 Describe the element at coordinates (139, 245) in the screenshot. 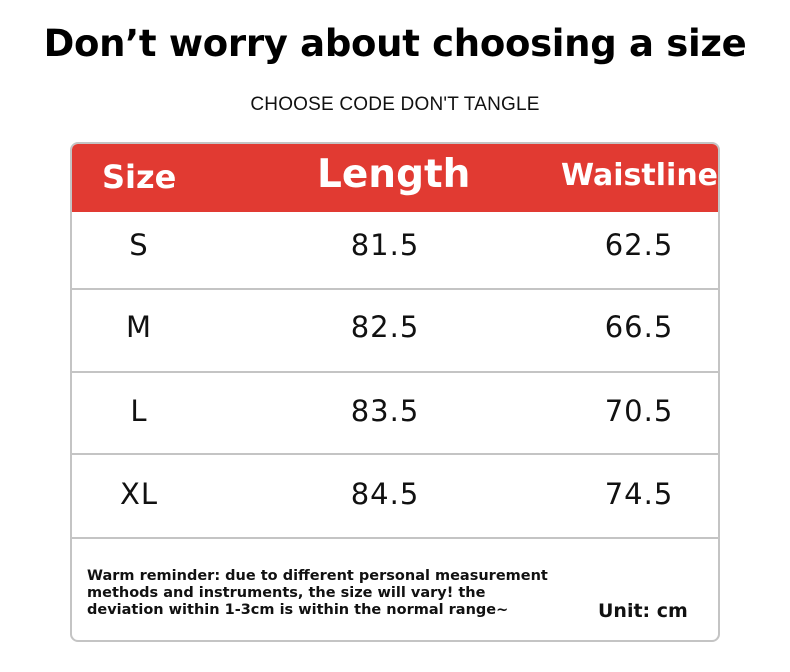

I see `cell-size: S` at that location.